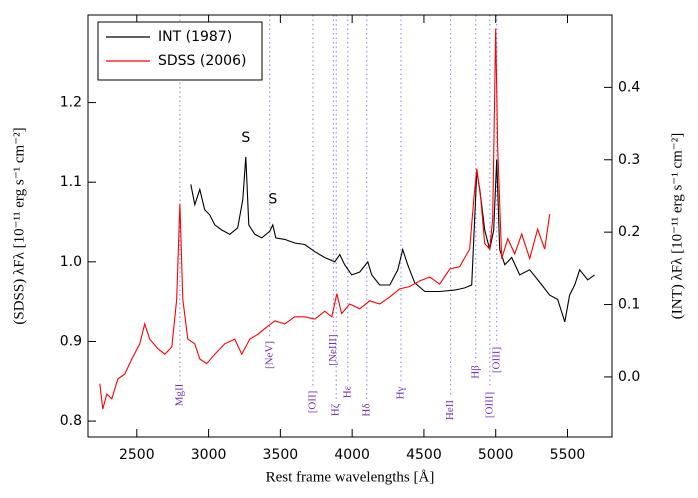 The height and width of the screenshot is (498, 698). What do you see at coordinates (71, 421) in the screenshot?
I see `y-tick-label: 0.8` at bounding box center [71, 421].